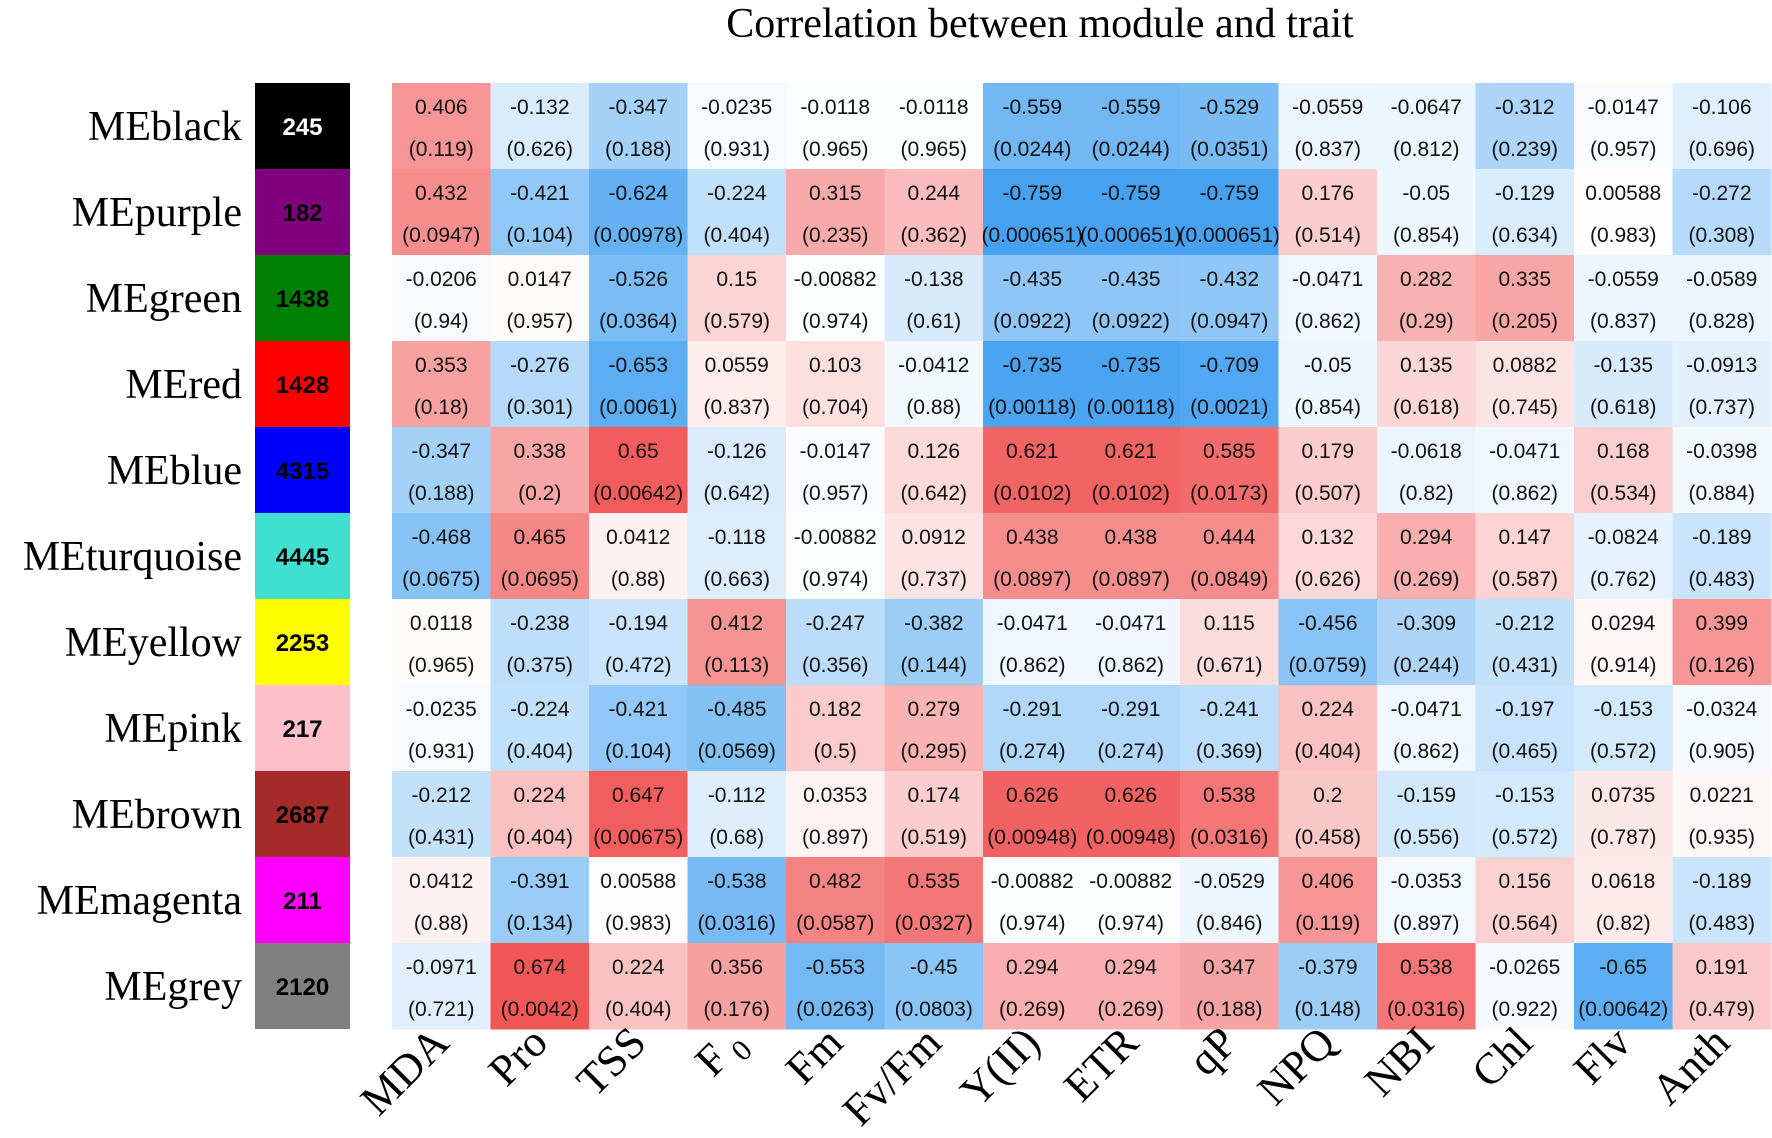 The width and height of the screenshot is (1772, 1138). What do you see at coordinates (1328, 967) in the screenshot?
I see `cell-correlation: -0.379` at bounding box center [1328, 967].